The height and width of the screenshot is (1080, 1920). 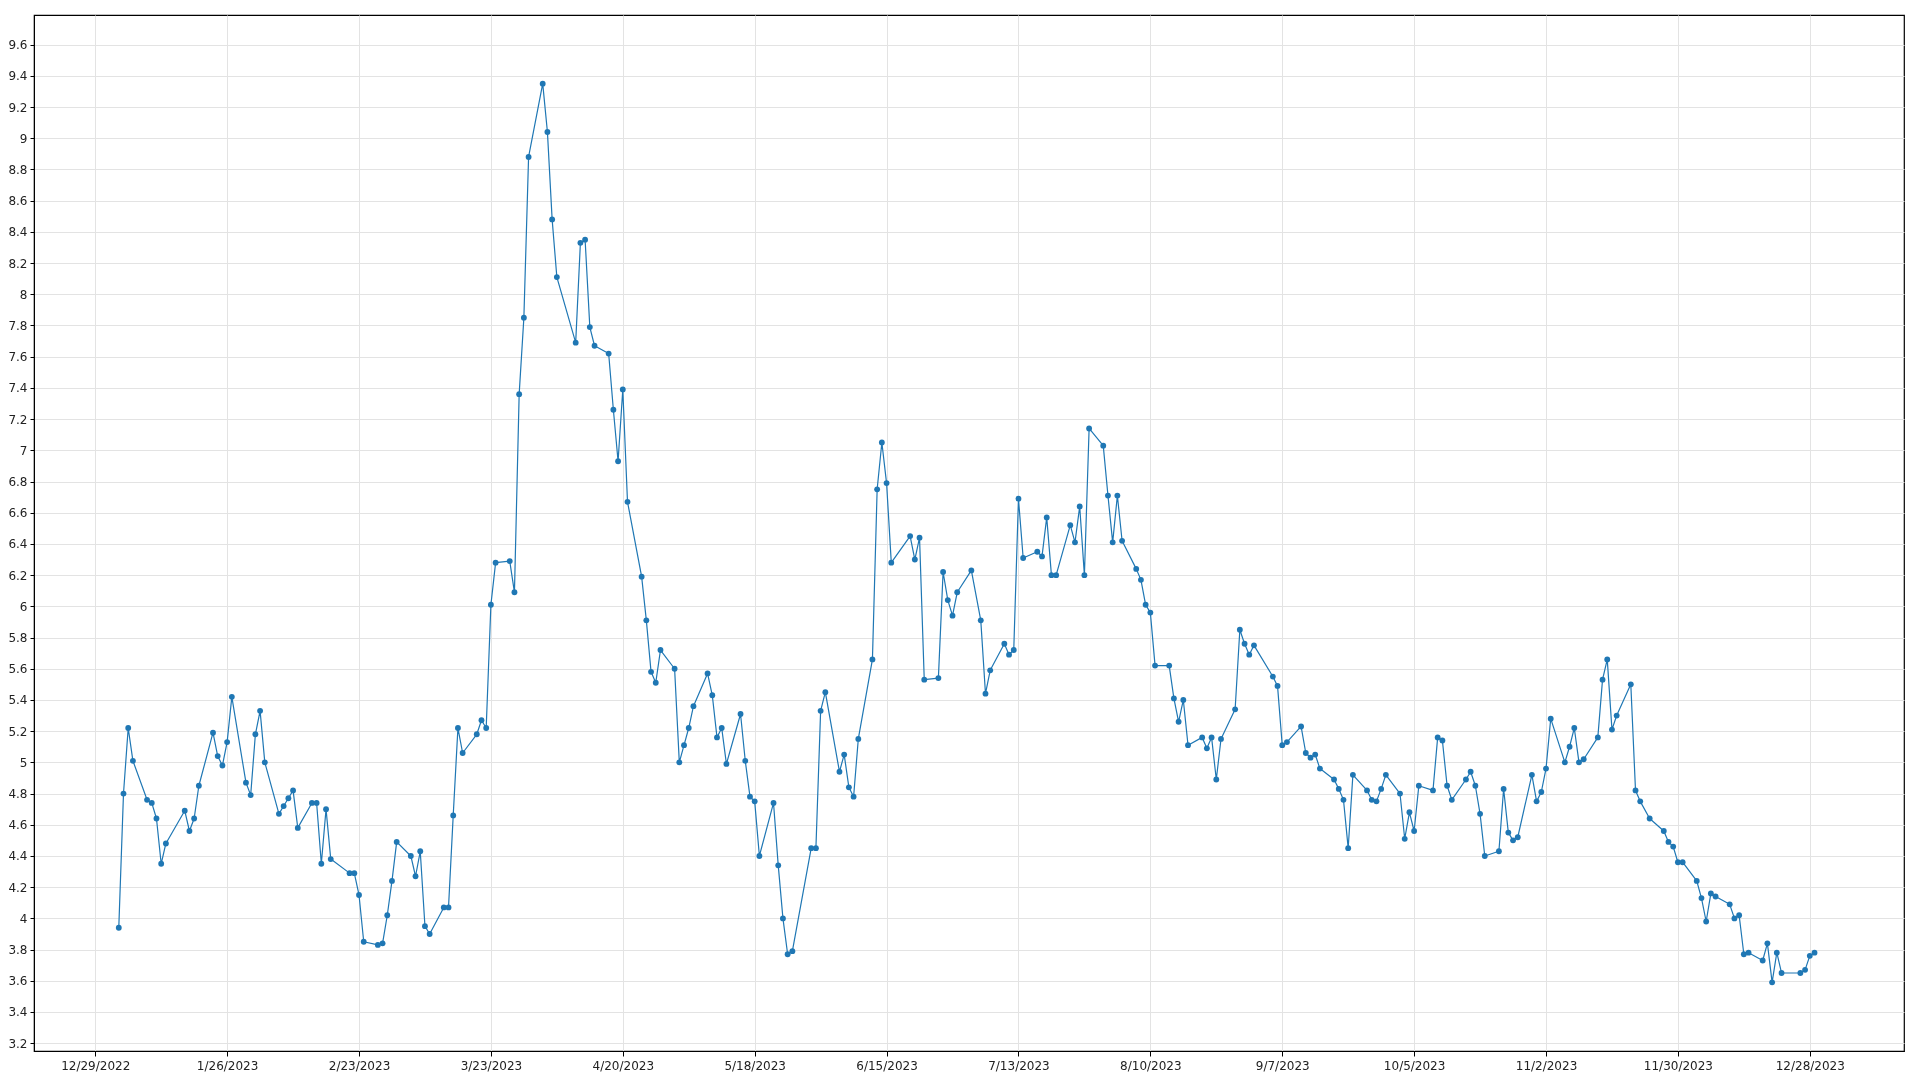 I want to click on y-tick-label: 9, so click(x=23, y=138).